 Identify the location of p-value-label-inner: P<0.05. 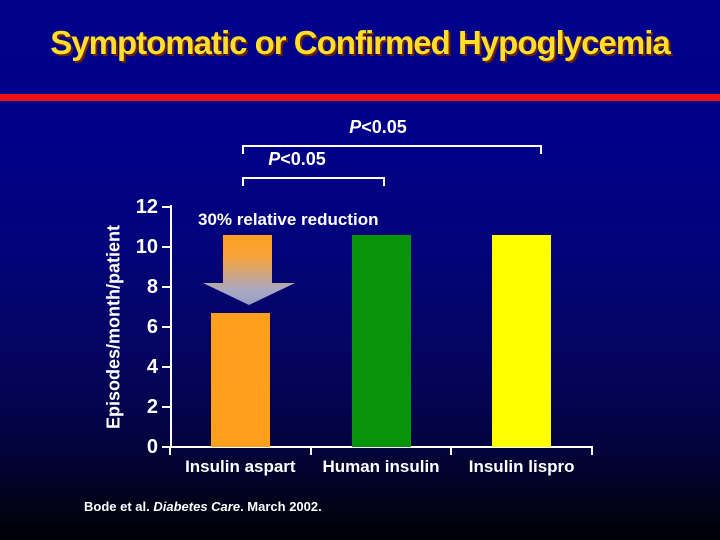
(297, 159).